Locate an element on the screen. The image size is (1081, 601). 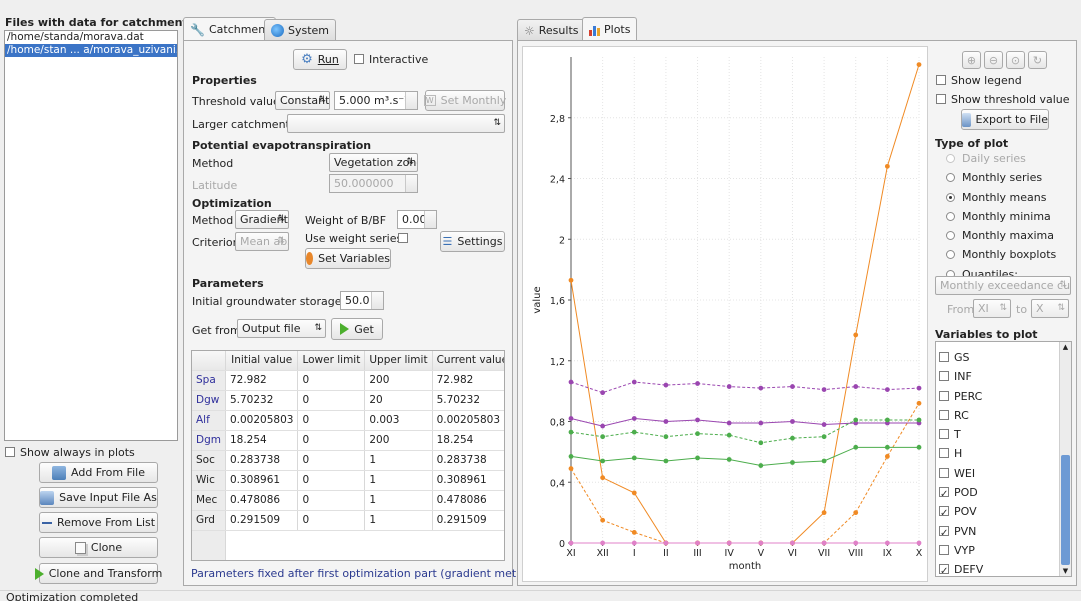
cell-initial-value: 5.70232 is located at coordinates (262, 400).